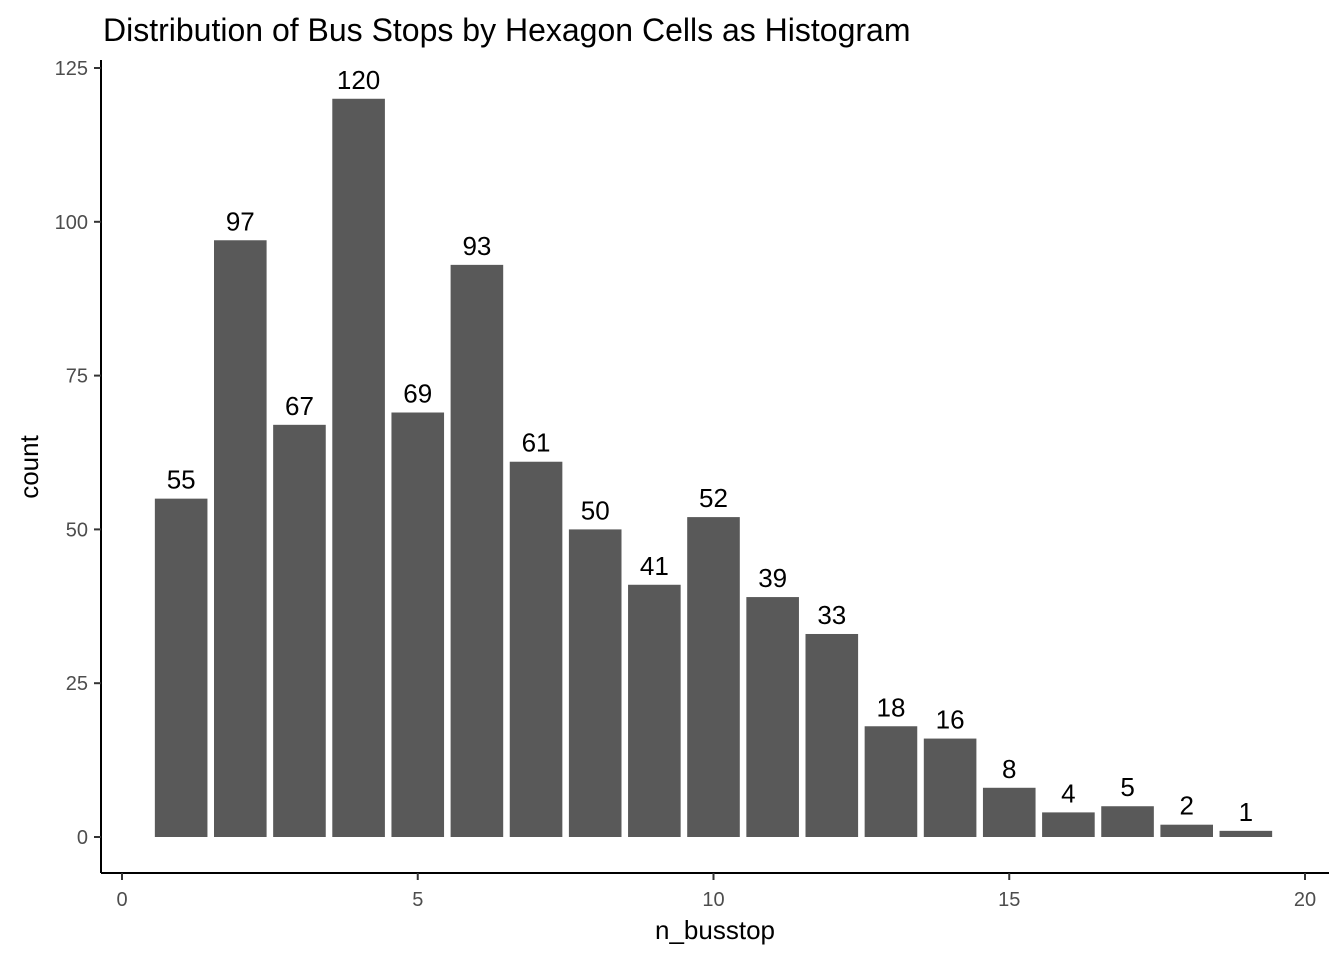 This screenshot has width=1344, height=960. Describe the element at coordinates (358, 80) in the screenshot. I see `data-label: 120` at that location.